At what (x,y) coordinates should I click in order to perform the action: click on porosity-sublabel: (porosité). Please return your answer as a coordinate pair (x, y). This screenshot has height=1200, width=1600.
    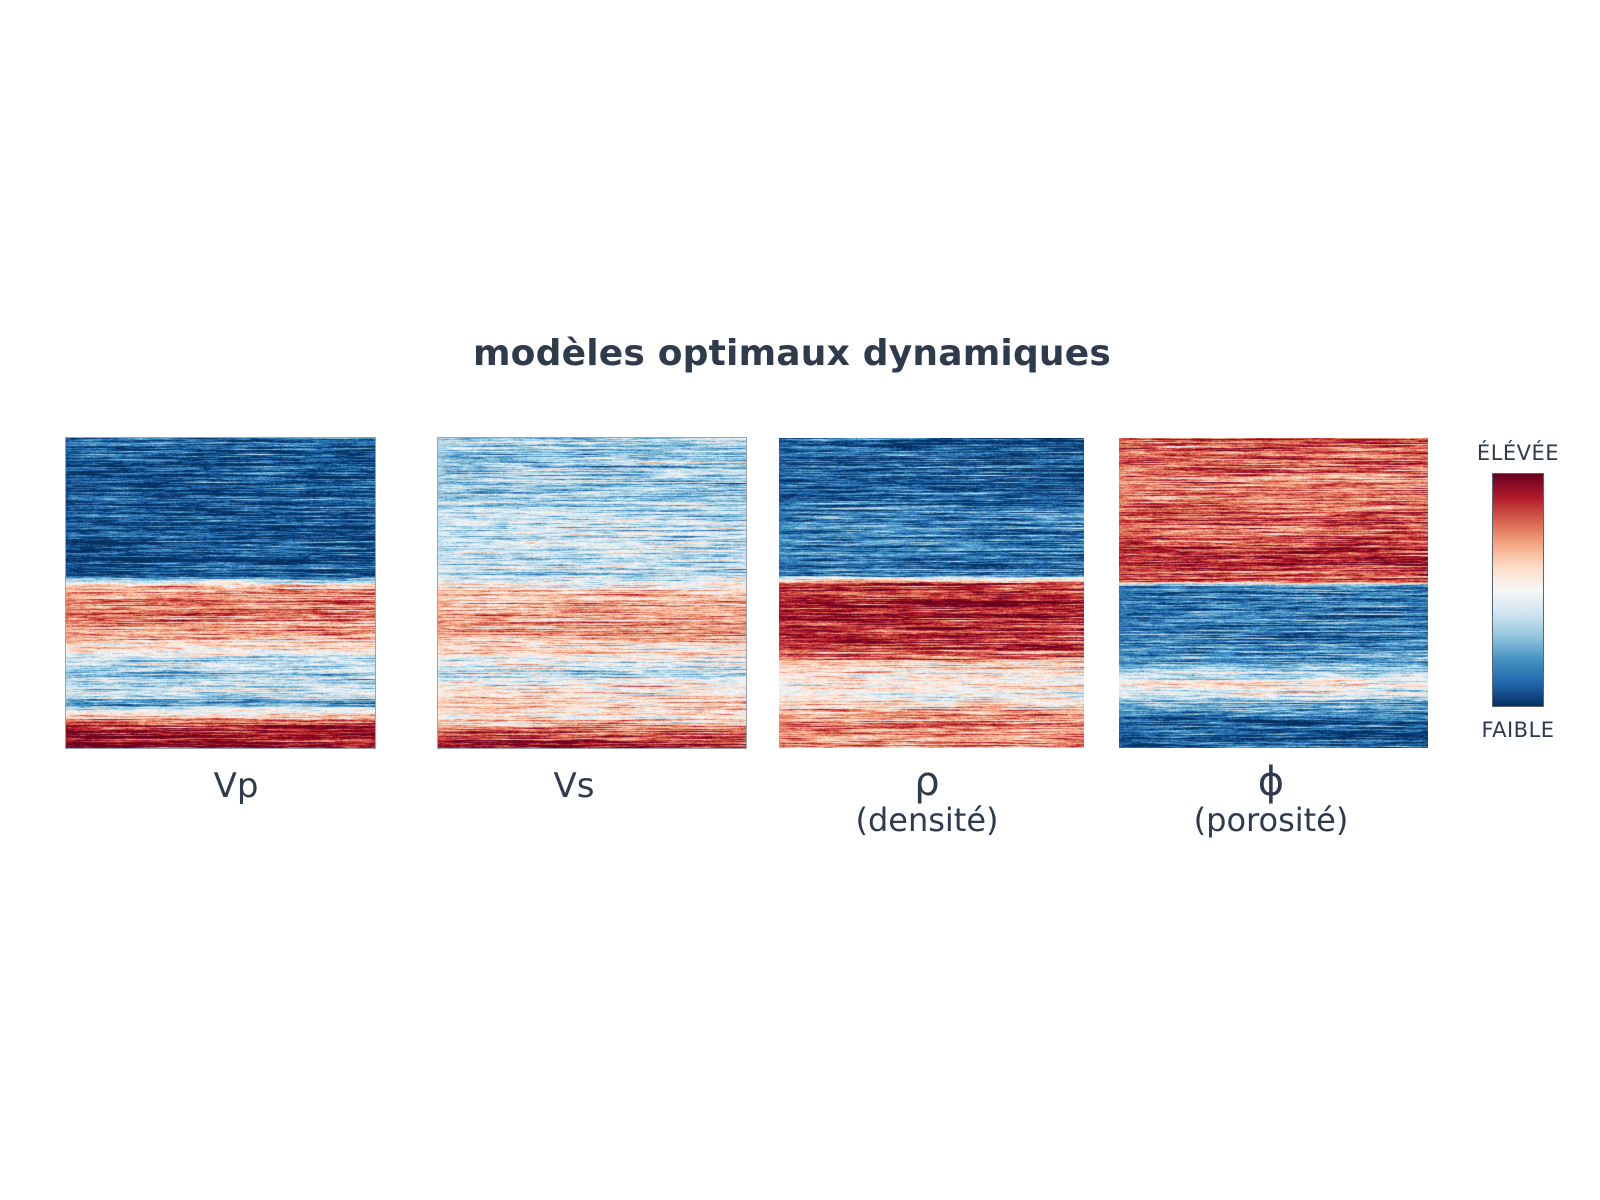
    Looking at the image, I should click on (1271, 820).